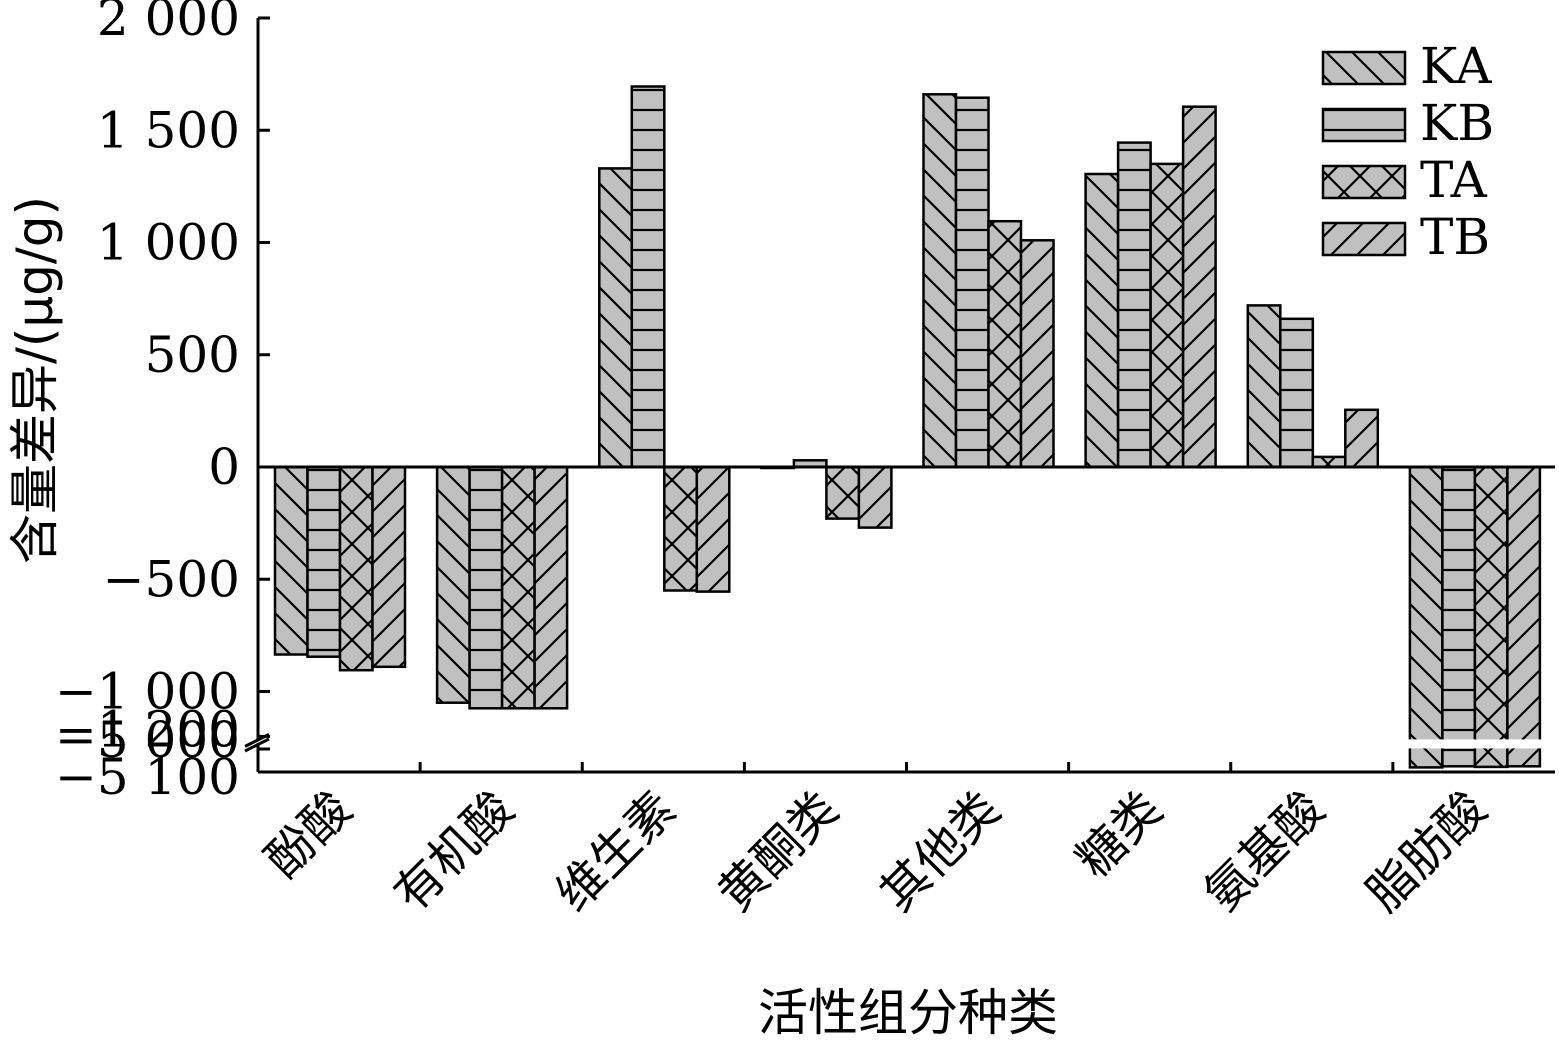  Describe the element at coordinates (777, 851) in the screenshot. I see `x-tick-label: 黄酮类` at that location.